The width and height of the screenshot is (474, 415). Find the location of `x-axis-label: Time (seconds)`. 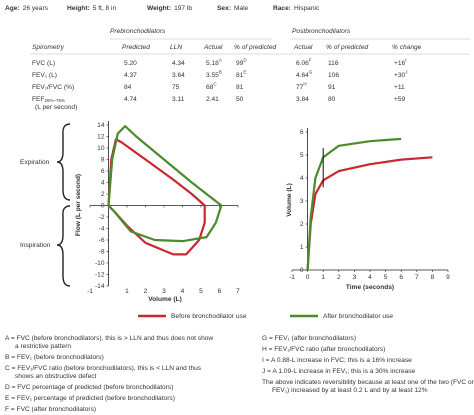

x-axis-label: Time (seconds) is located at coordinates (370, 287).